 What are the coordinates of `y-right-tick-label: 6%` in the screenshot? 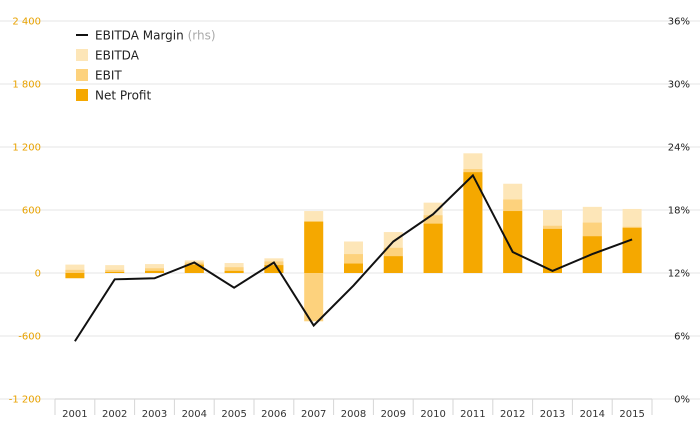 It's located at (682, 337).